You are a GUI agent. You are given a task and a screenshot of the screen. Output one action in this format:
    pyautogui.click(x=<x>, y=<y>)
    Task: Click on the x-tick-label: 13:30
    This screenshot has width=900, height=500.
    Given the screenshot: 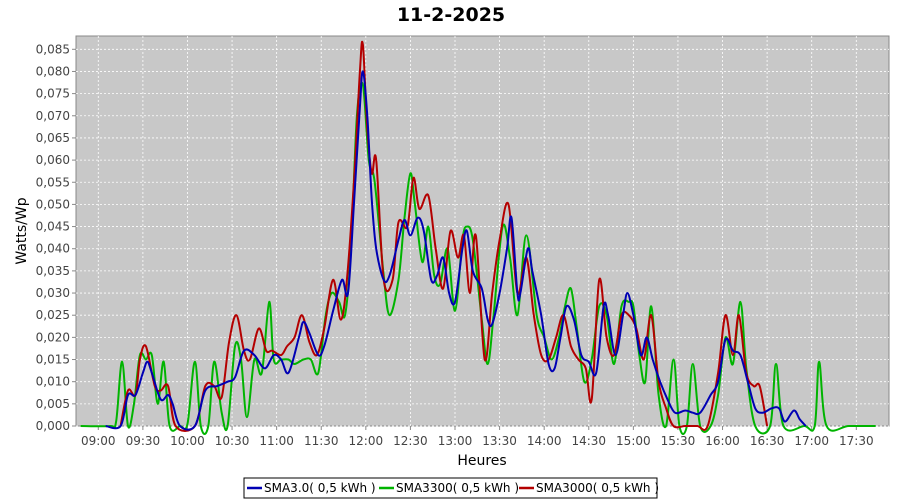 What is the action you would take?
    pyautogui.click(x=499, y=441)
    